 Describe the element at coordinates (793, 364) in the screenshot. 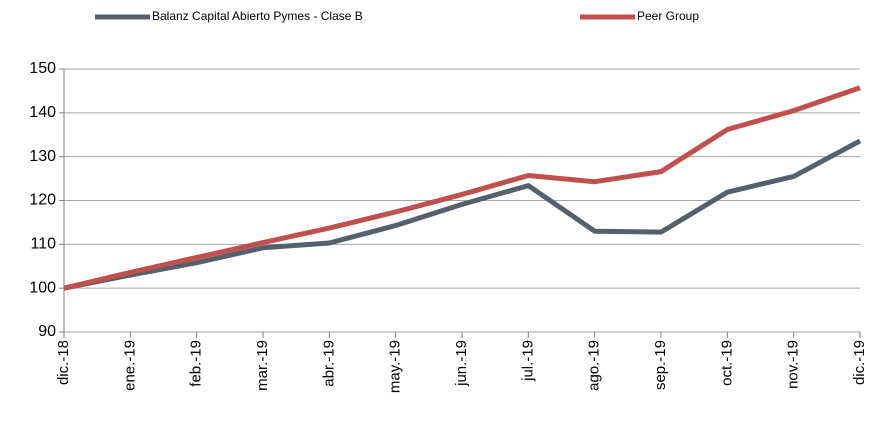

I see `x-tick-label: nov.-19` at that location.